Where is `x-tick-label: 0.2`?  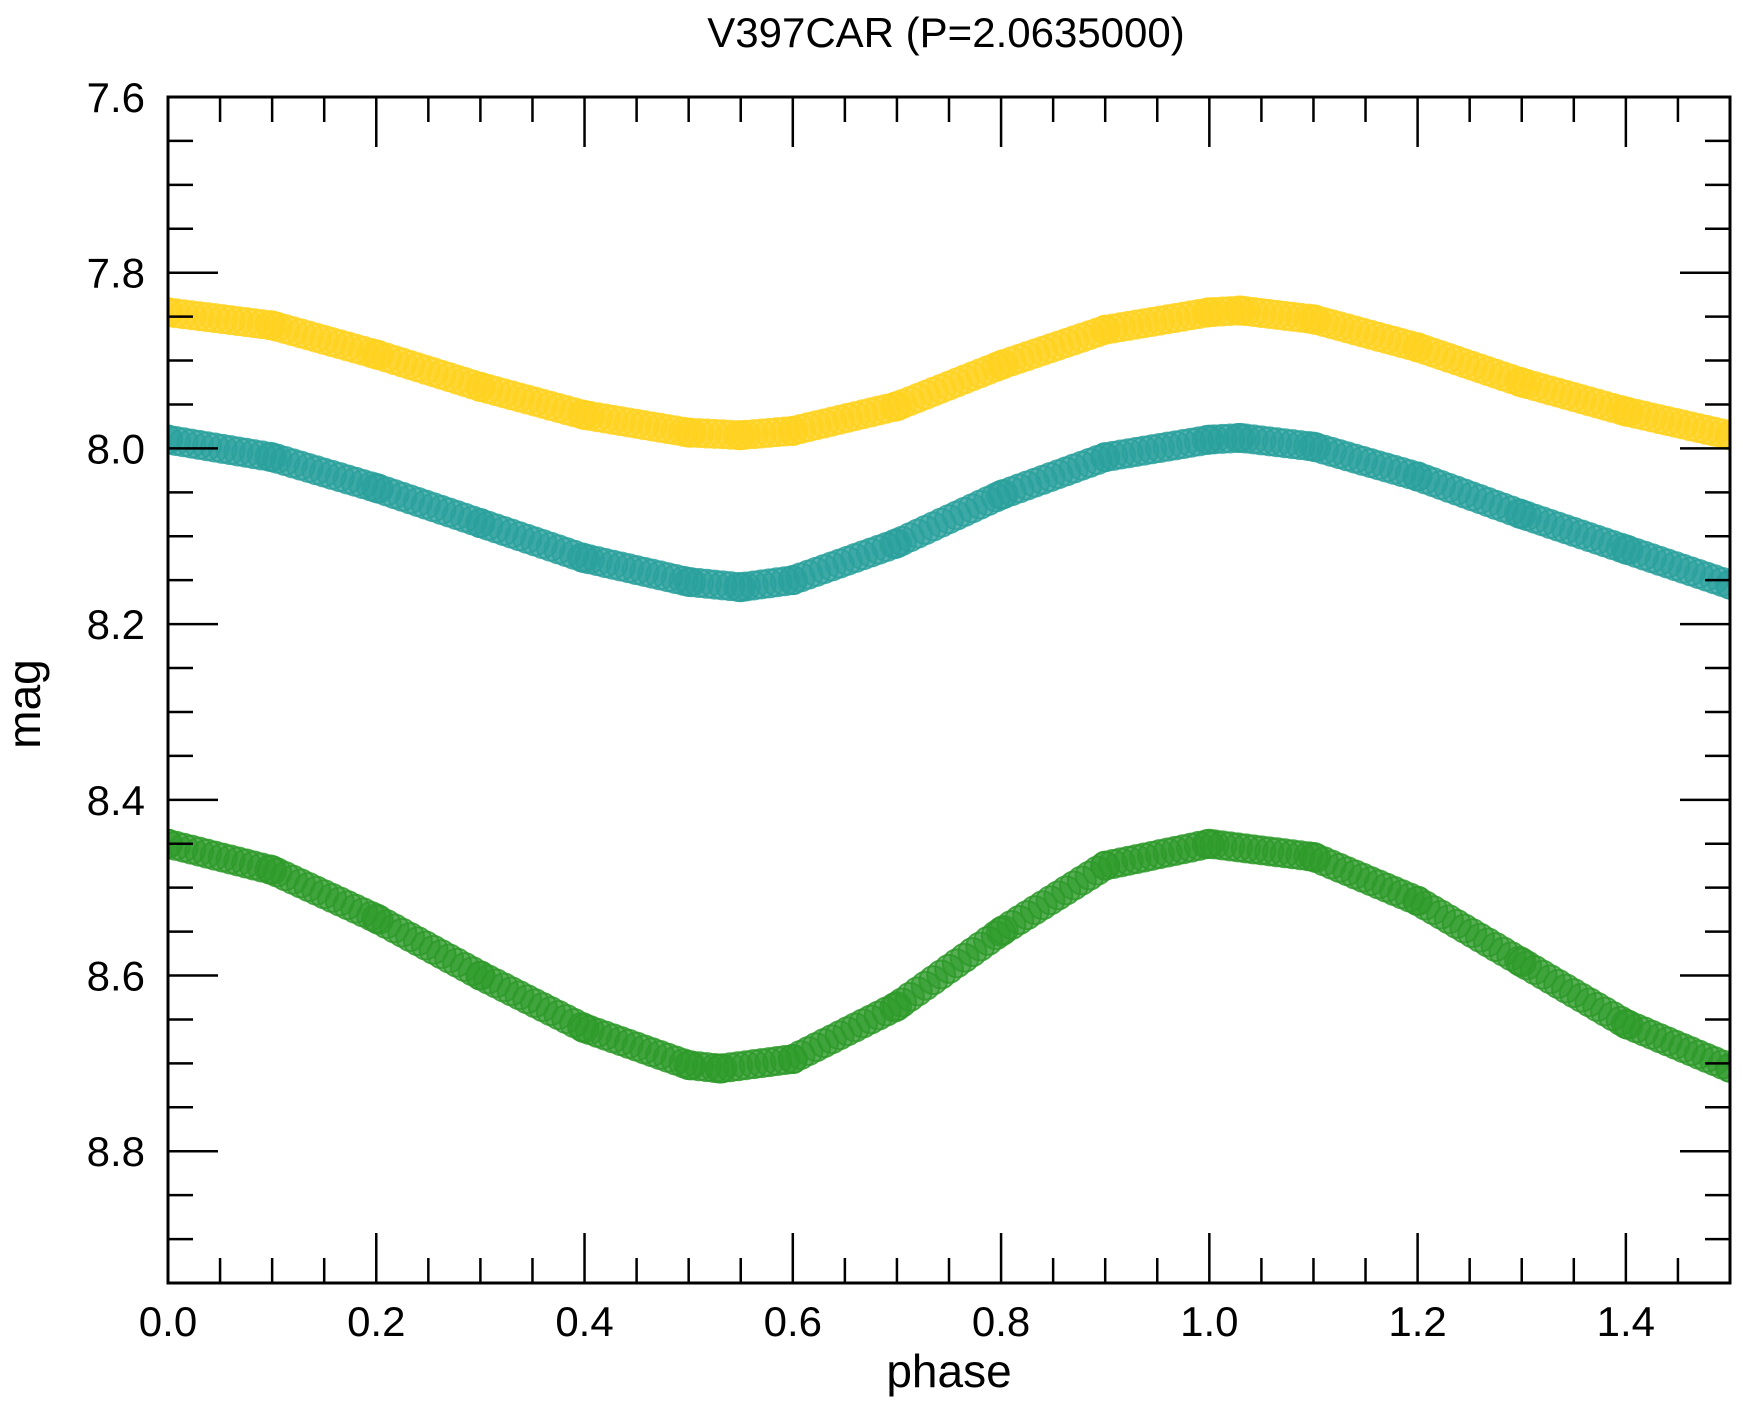
x-tick-label: 0.2 is located at coordinates (376, 1321).